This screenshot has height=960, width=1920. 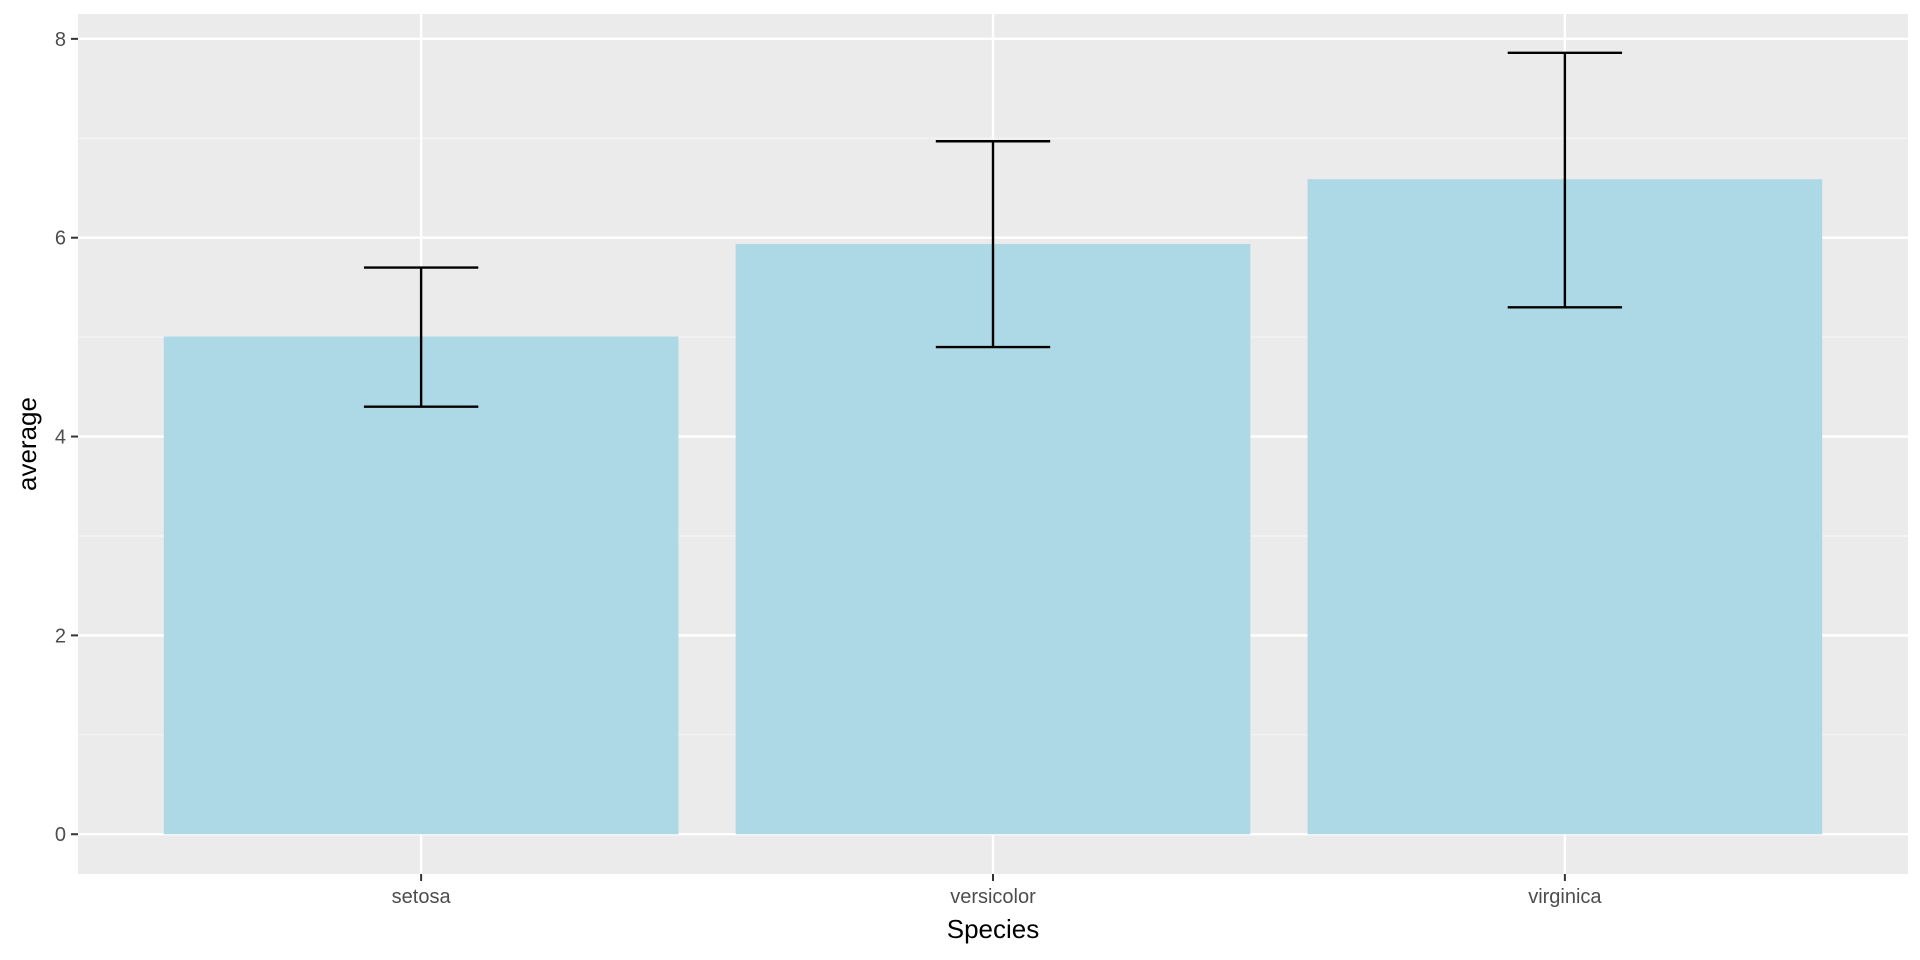 What do you see at coordinates (1565, 180) in the screenshot?
I see `error-bar-virginica` at bounding box center [1565, 180].